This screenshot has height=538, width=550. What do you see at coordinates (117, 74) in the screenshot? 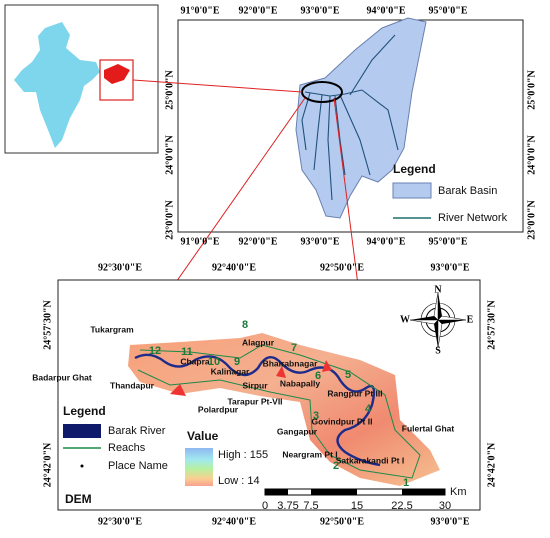
I see `barak-region` at bounding box center [117, 74].